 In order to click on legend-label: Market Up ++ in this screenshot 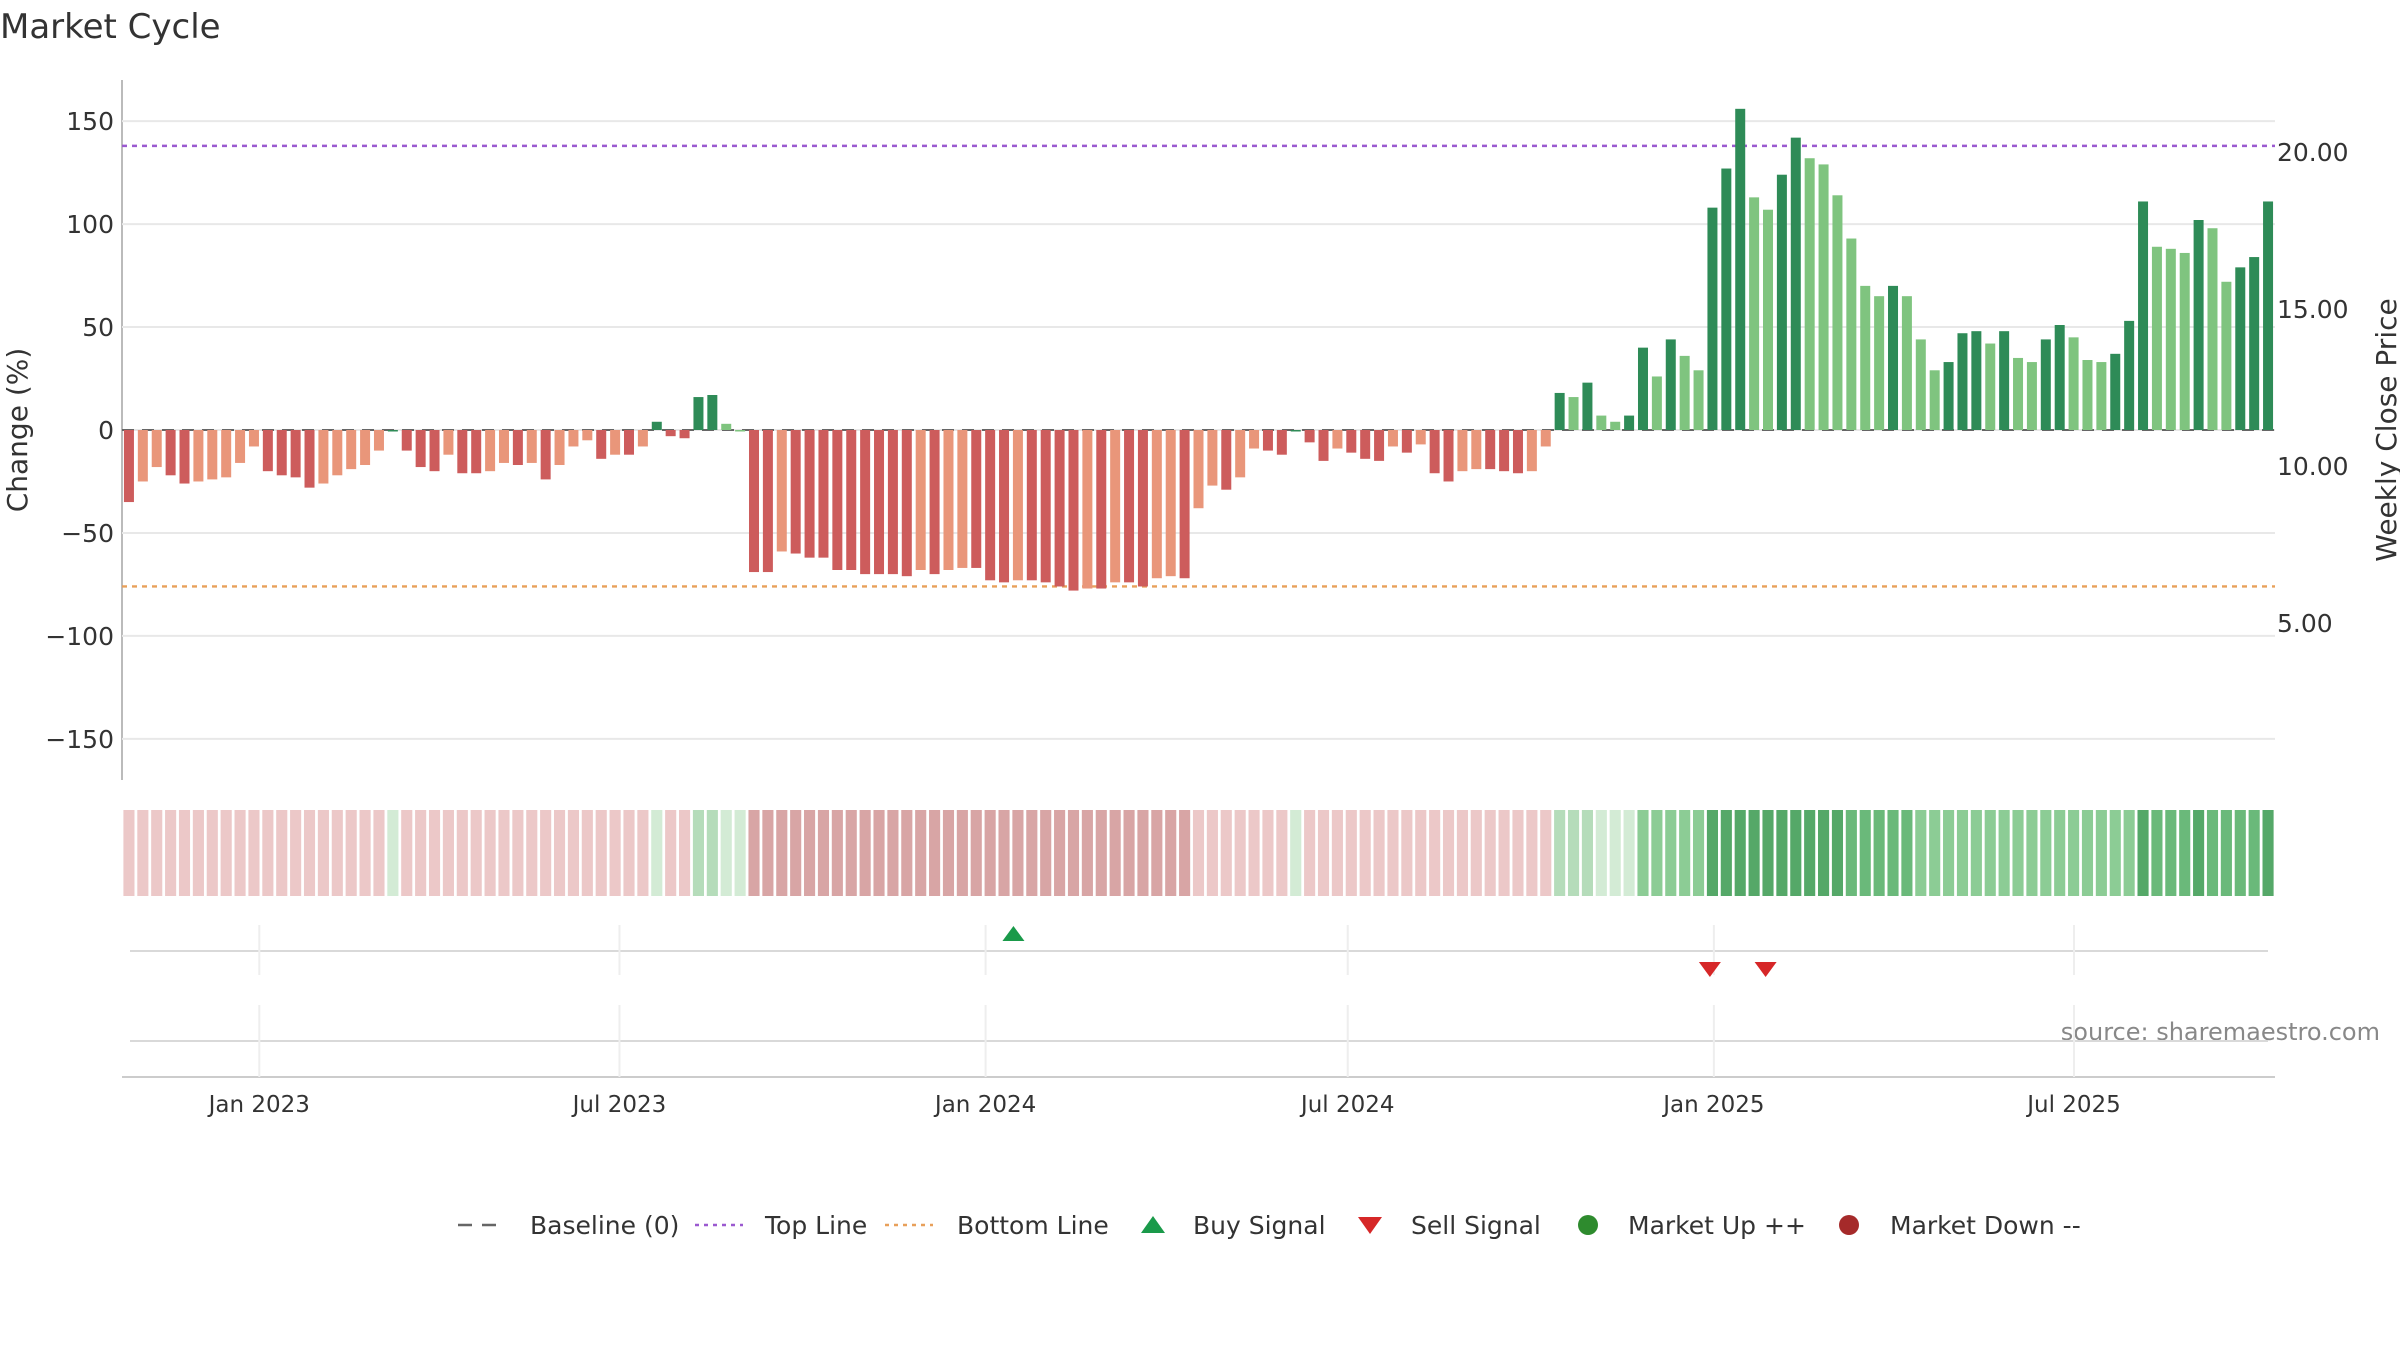, I will do `click(1717, 1225)`.